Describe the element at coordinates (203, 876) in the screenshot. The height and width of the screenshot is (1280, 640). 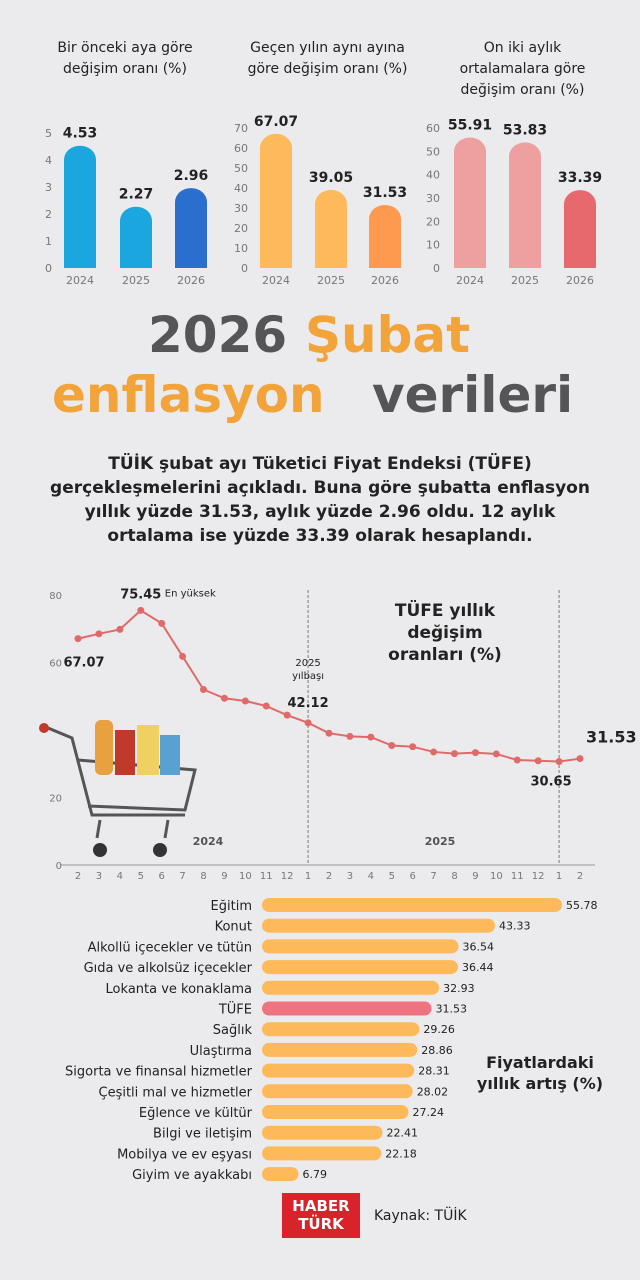
I see `x-tick-label: 8` at that location.